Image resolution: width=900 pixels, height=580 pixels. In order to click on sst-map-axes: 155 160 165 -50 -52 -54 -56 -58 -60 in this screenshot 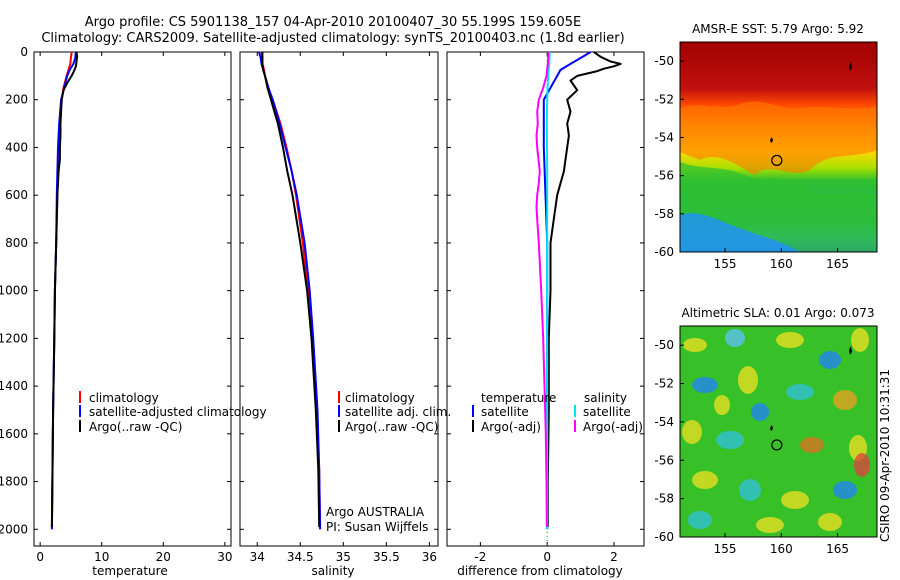, I will do `click(751, 162)`.